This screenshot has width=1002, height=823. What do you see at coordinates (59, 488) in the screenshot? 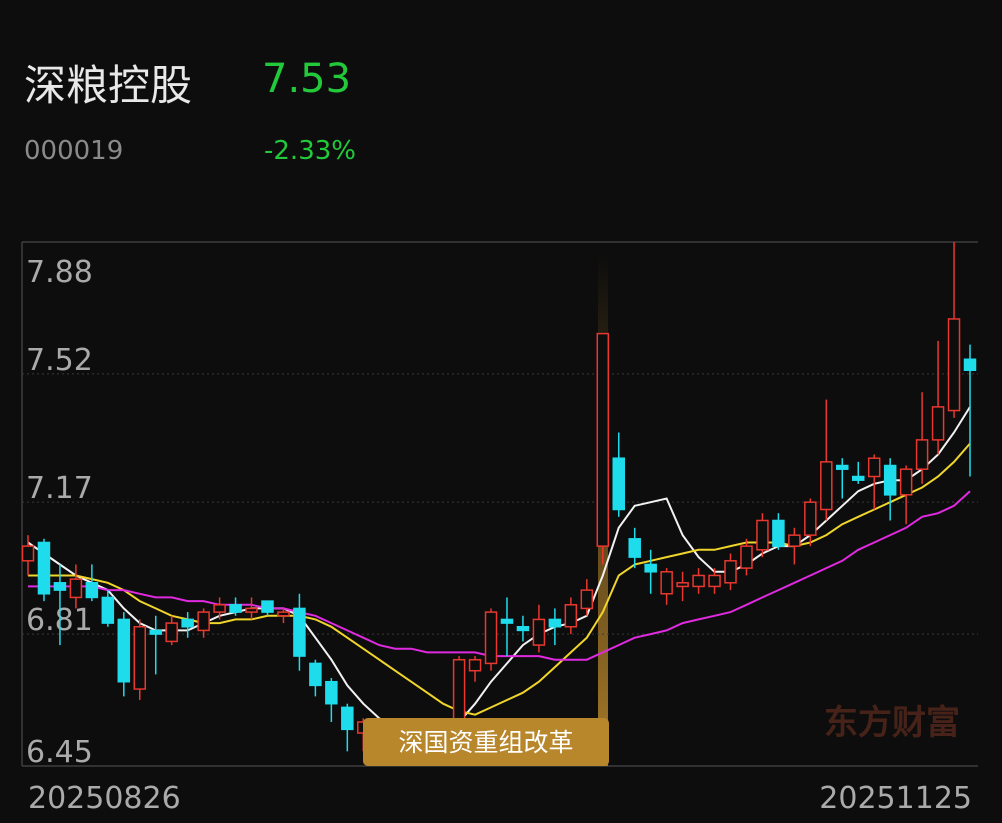
I see `y-tick-label: 7.17` at bounding box center [59, 488].